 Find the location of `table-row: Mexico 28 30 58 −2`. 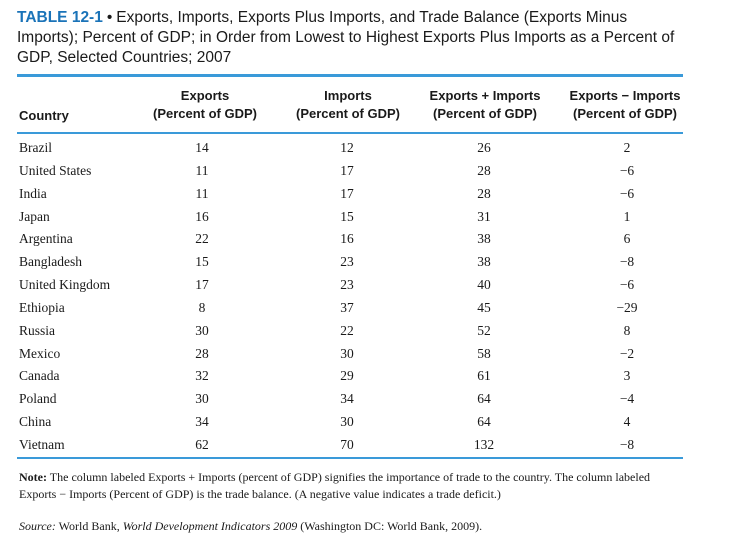

table-row: Mexico 28 30 58 −2 is located at coordinates (350, 354).